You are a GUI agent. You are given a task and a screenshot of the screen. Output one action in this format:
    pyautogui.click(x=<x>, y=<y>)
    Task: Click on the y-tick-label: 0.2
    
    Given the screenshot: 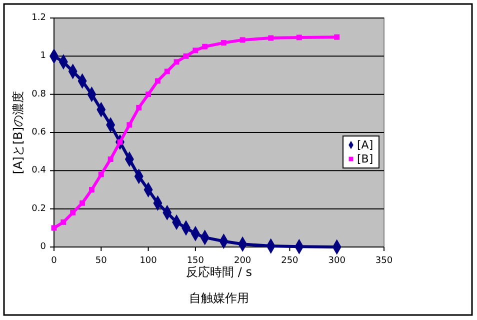 What is the action you would take?
    pyautogui.click(x=39, y=209)
    